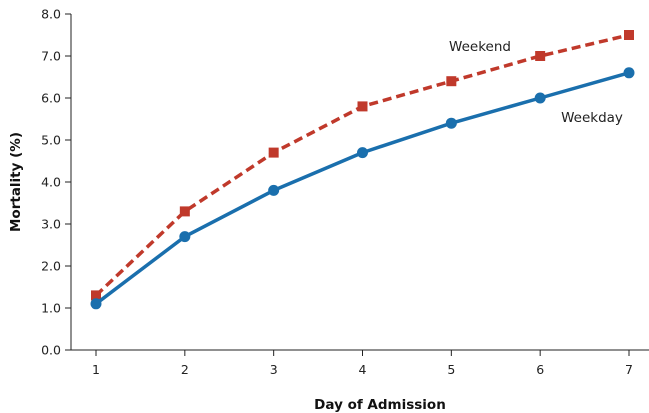 The height and width of the screenshot is (413, 649). Describe the element at coordinates (274, 369) in the screenshot. I see `x-tick-label: 3` at that location.